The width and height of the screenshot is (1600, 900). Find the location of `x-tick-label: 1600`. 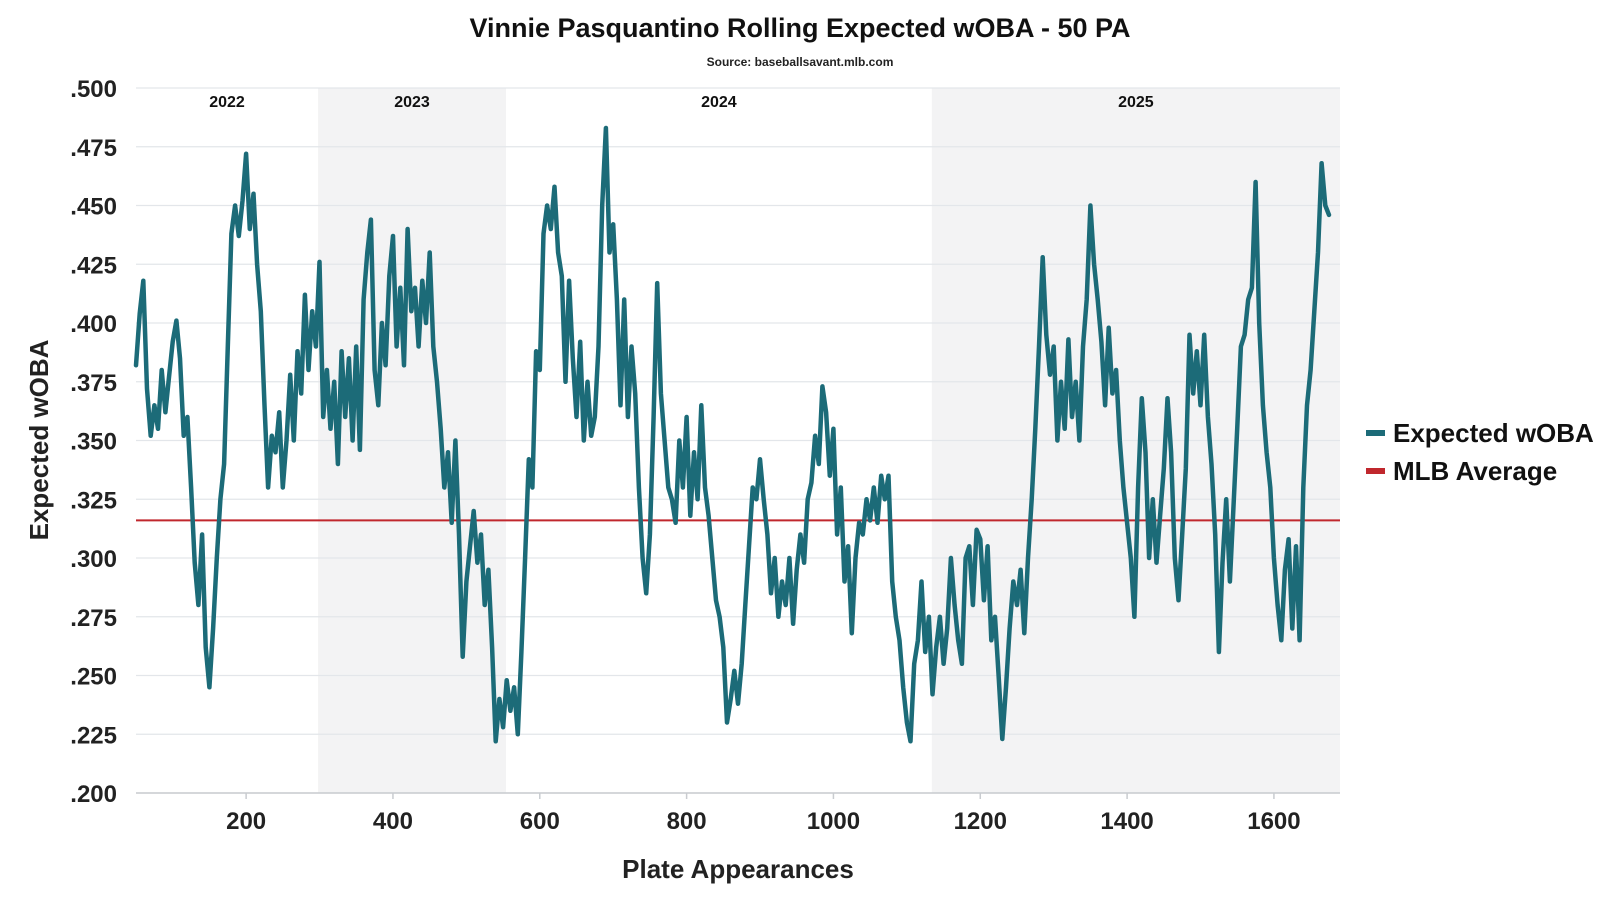

x-tick-label: 1600 is located at coordinates (1273, 821).